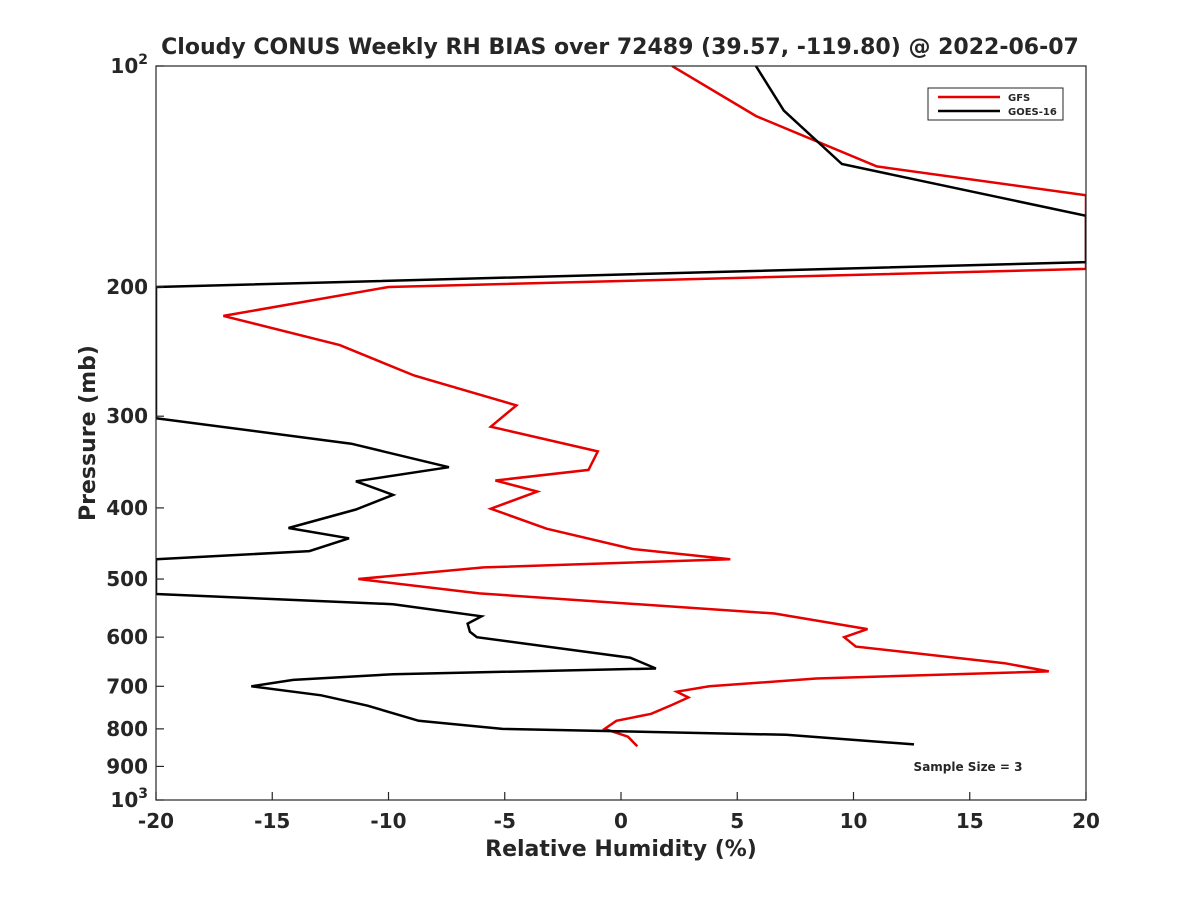 The height and width of the screenshot is (900, 1200). I want to click on legend-label-gfs: GFS, so click(1019, 98).